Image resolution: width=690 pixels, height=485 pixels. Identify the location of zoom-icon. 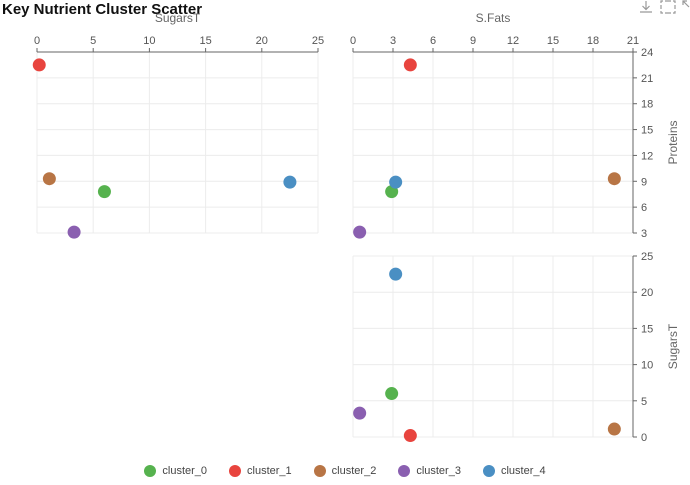
(686, 7).